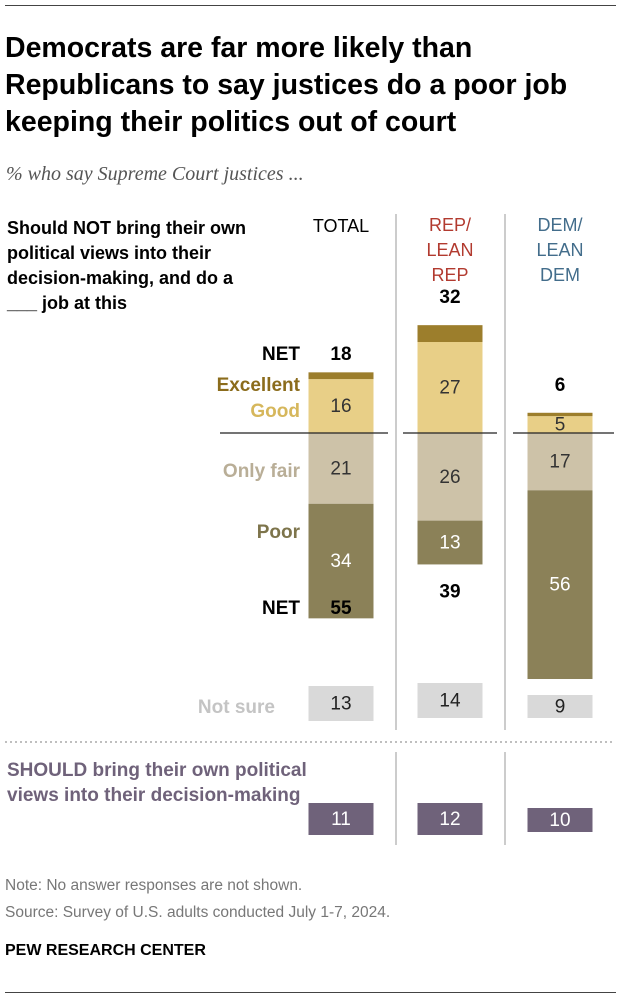 This screenshot has height=1000, width=620. What do you see at coordinates (560, 414) in the screenshot?
I see `bar-excellent-dem` at bounding box center [560, 414].